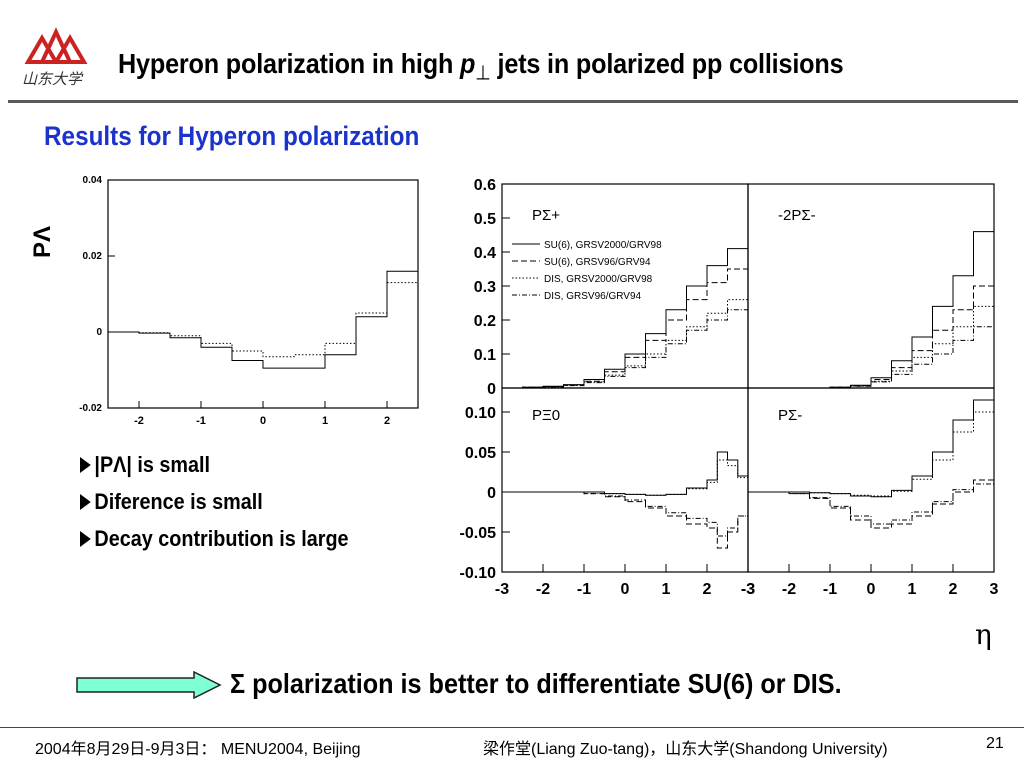  What do you see at coordinates (485, 185) in the screenshot?
I see `y-tick-label: 0.6` at bounding box center [485, 185].